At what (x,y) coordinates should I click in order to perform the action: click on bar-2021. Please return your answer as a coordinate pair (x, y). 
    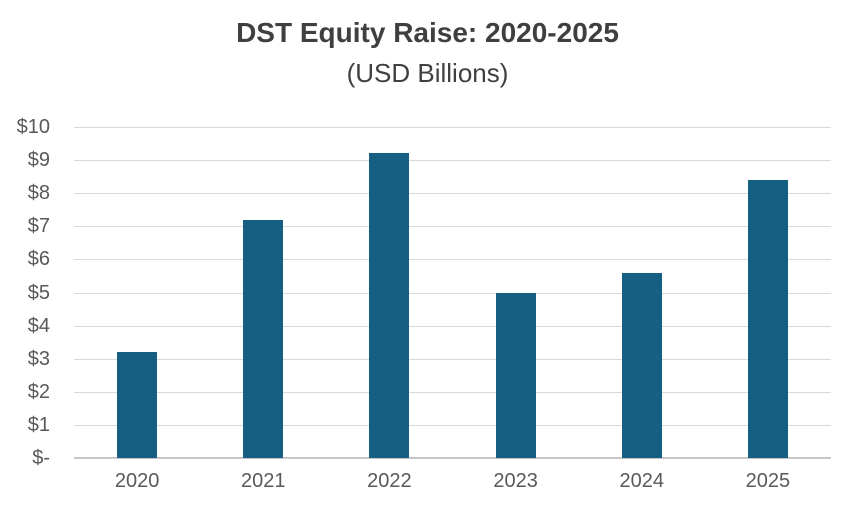
    Looking at the image, I should click on (263, 338).